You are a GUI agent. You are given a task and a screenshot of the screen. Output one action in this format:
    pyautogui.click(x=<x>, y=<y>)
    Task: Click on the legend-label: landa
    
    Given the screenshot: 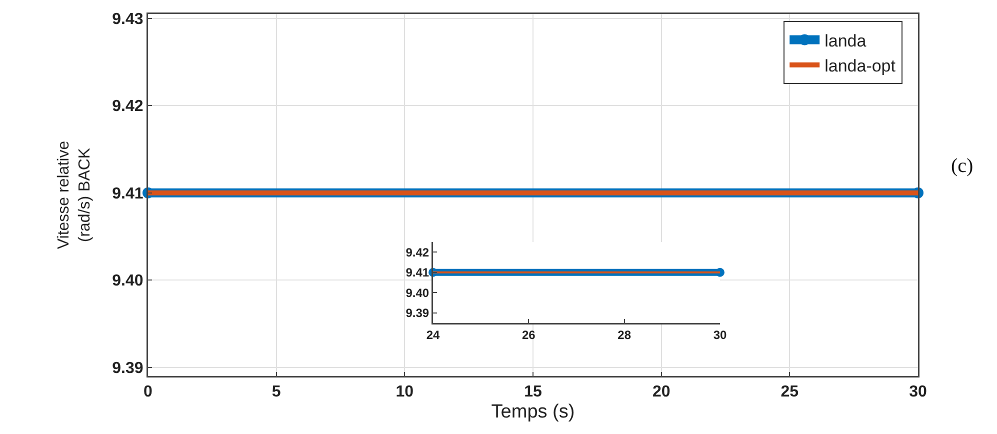 What is the action you would take?
    pyautogui.click(x=845, y=40)
    